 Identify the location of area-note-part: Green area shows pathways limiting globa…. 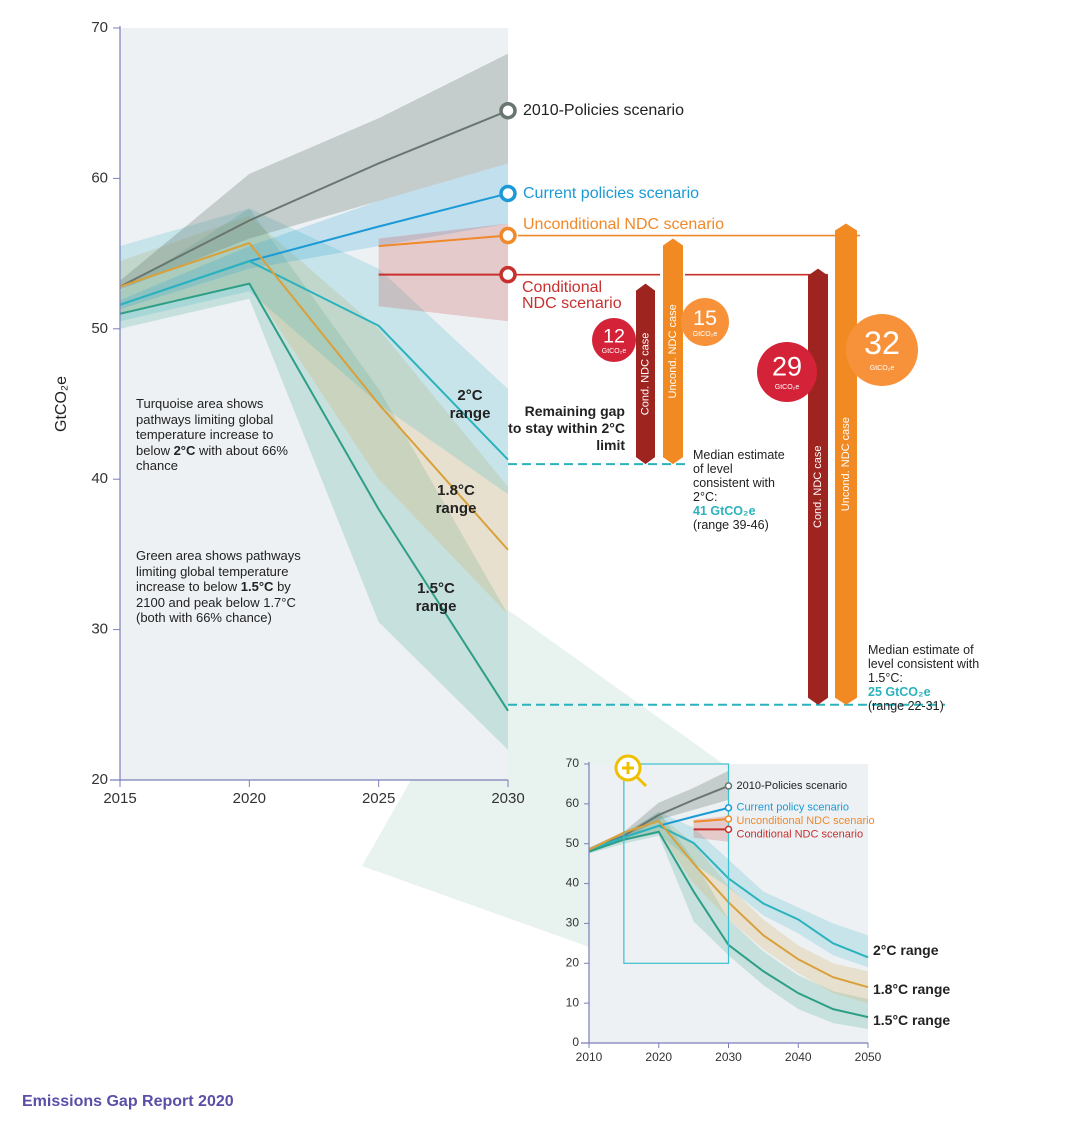
(218, 571).